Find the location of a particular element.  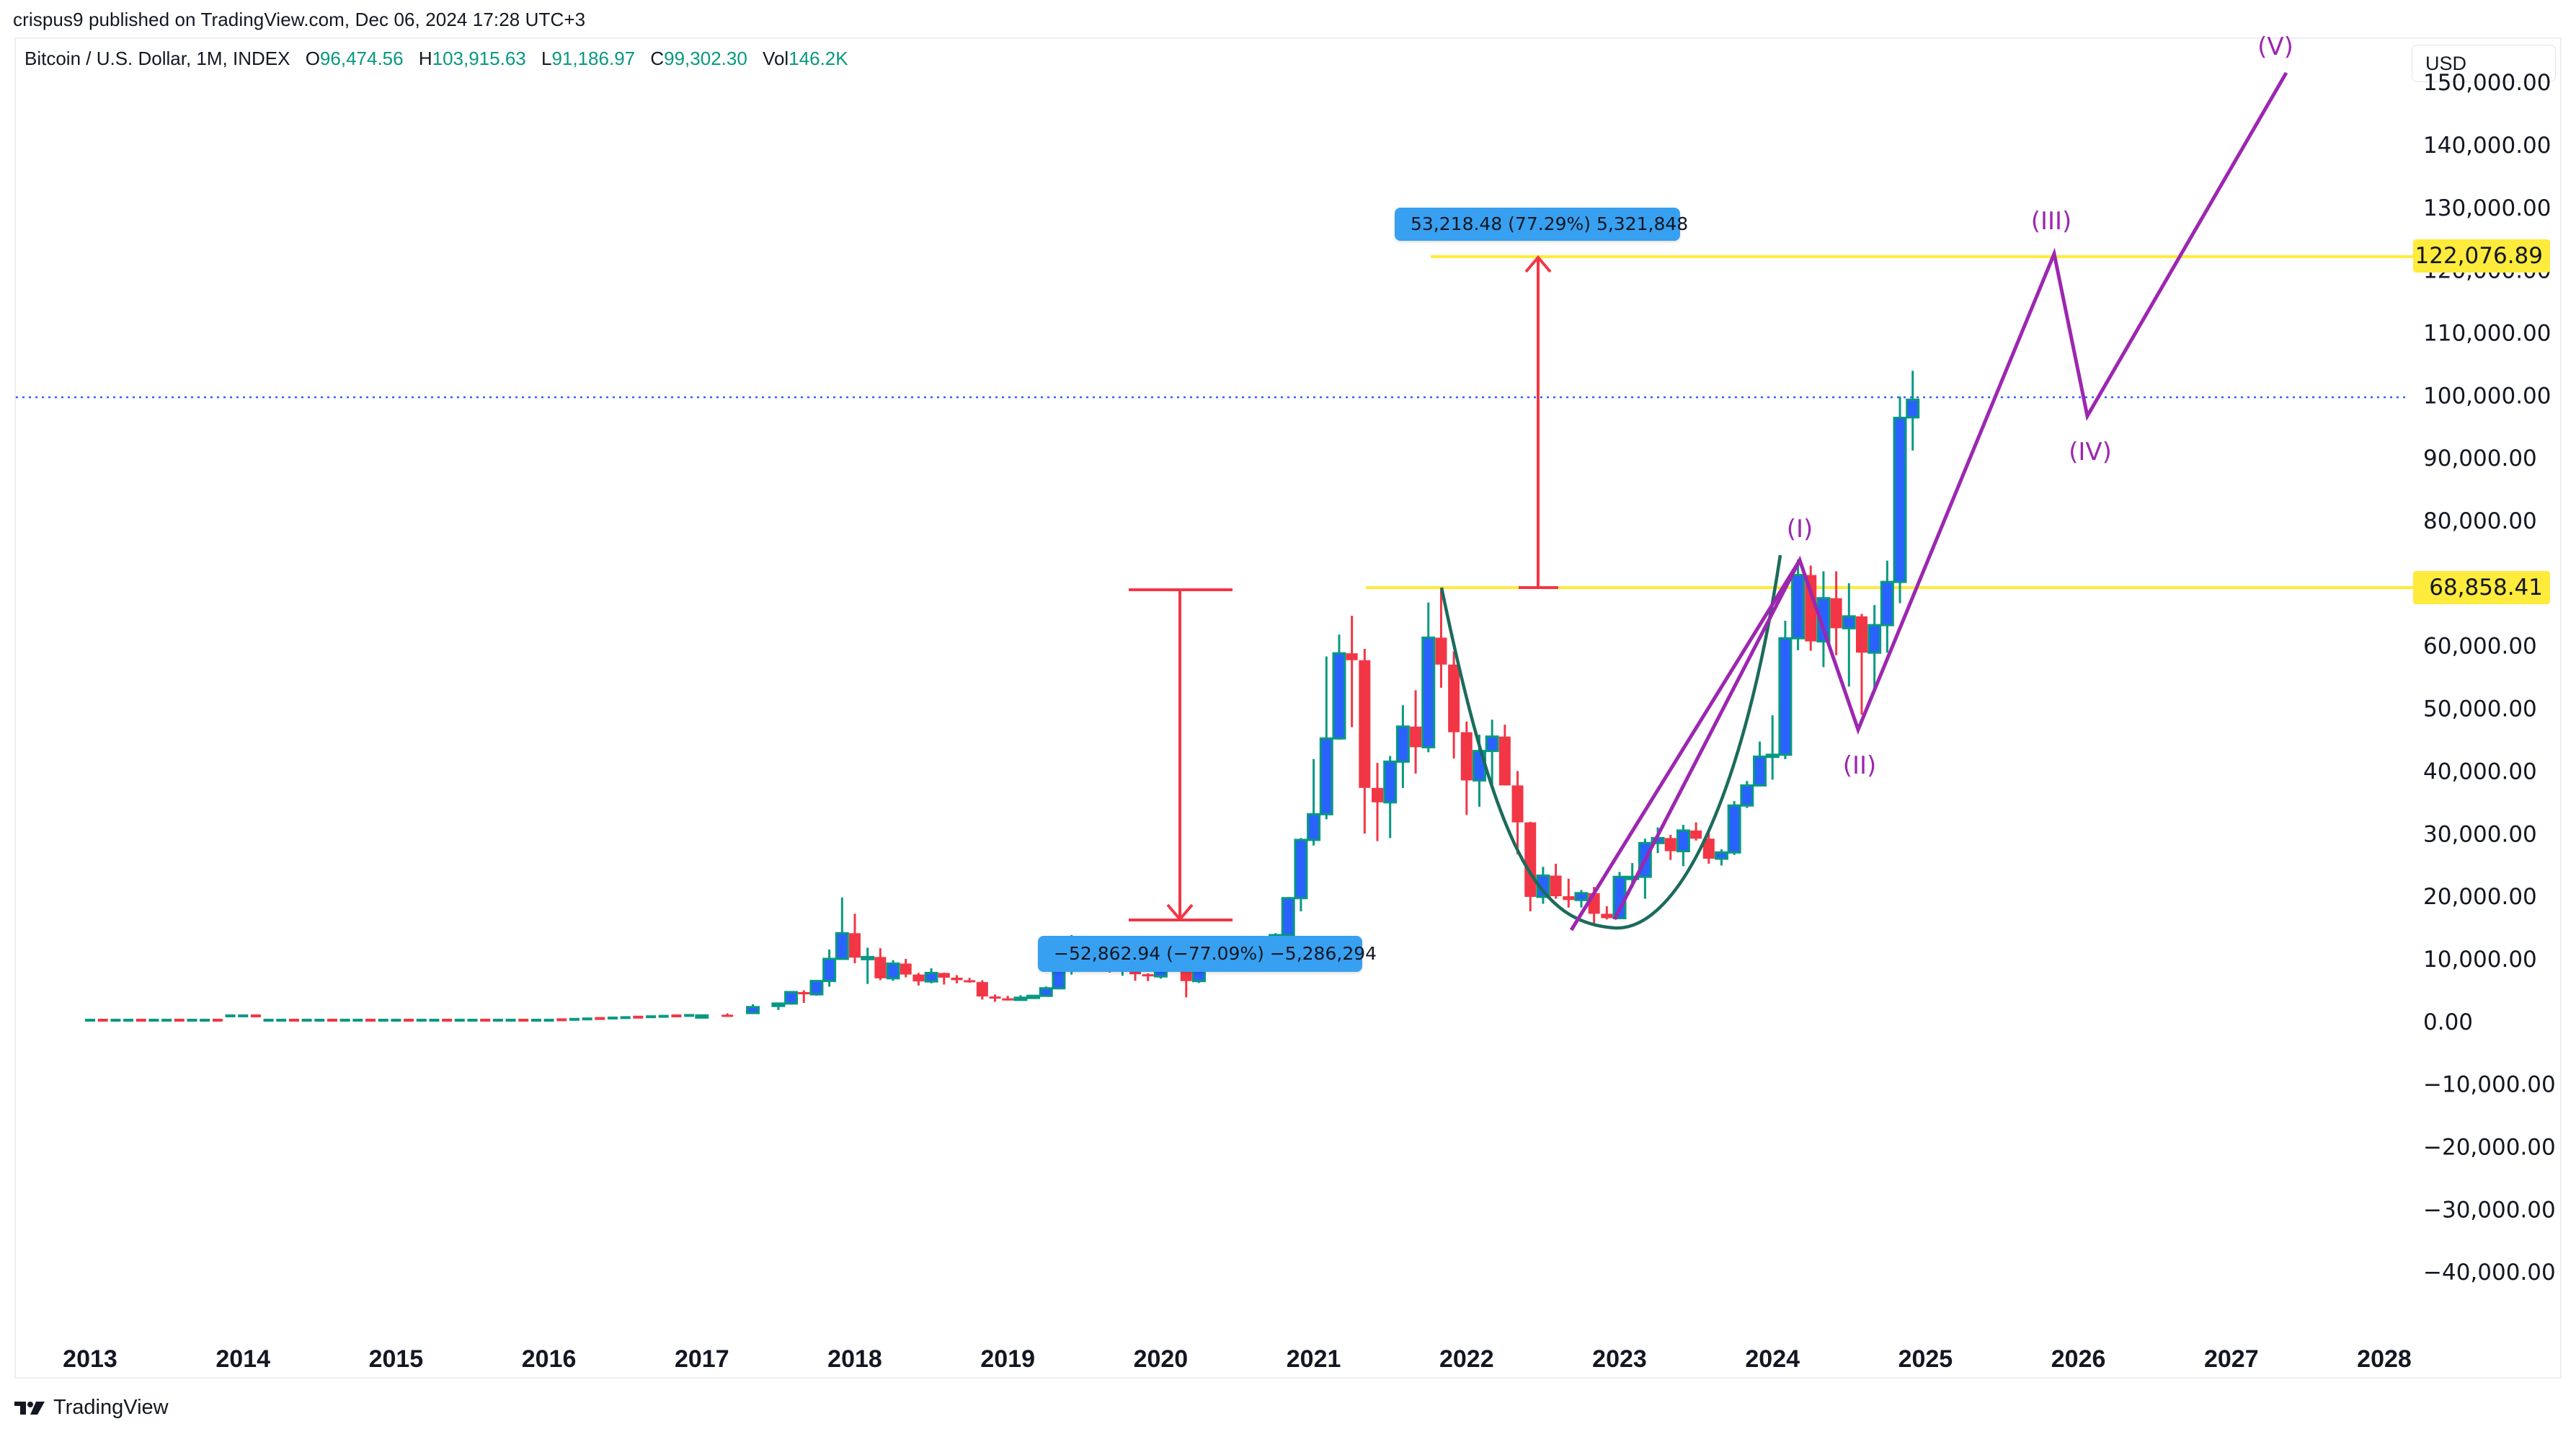

low-value: 91,186.97 is located at coordinates (593, 59).